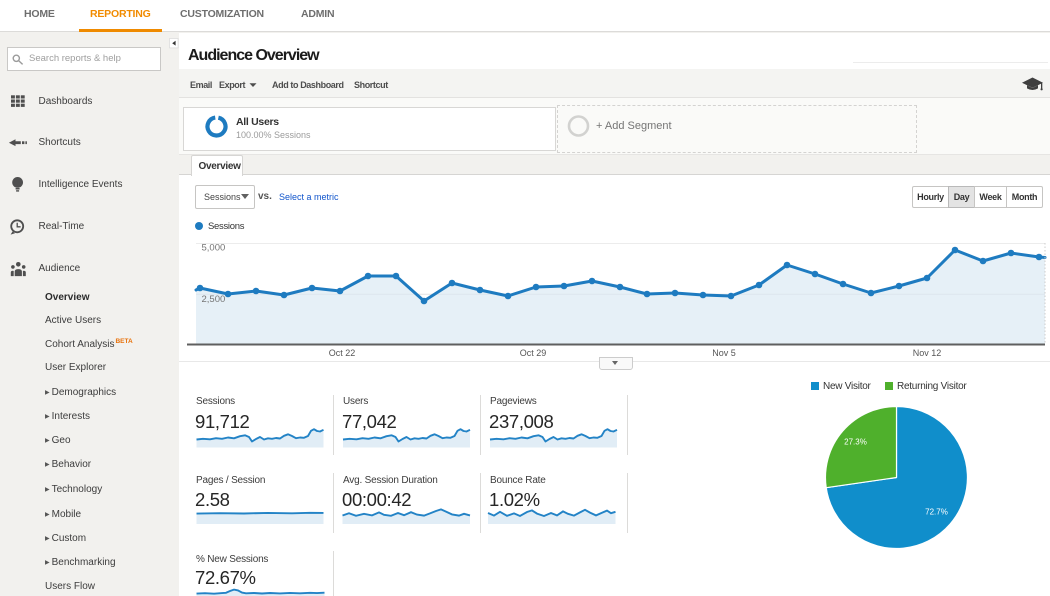  Describe the element at coordinates (855, 442) in the screenshot. I see `svg-text: 27.3%` at that location.